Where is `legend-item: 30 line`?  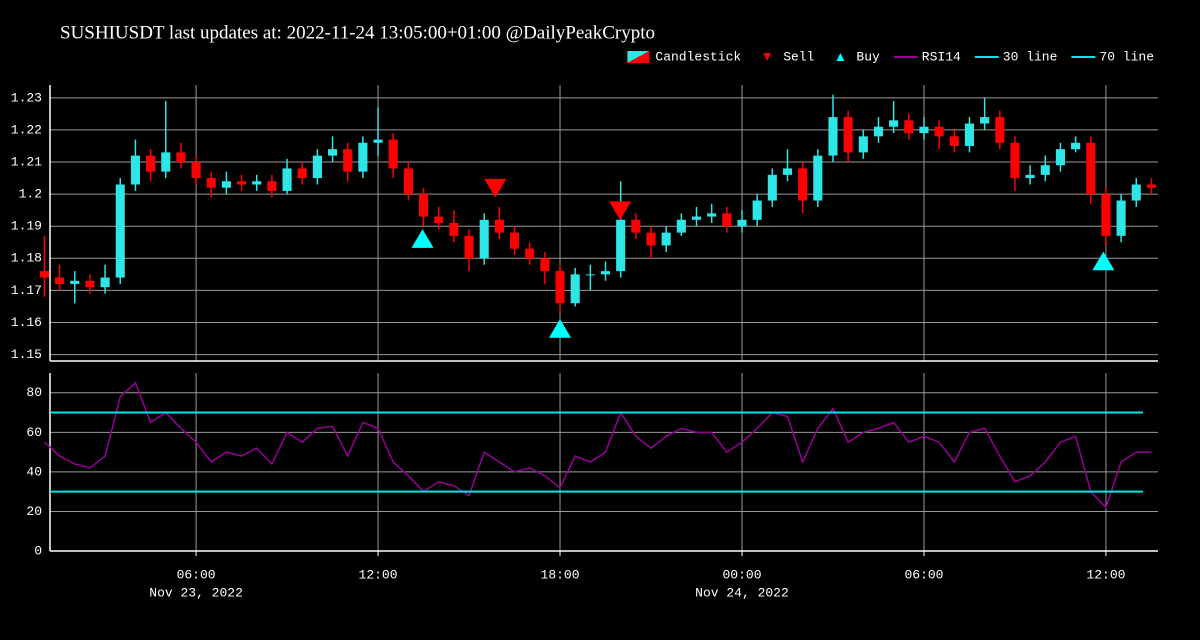
legend-item: 30 line is located at coordinates (1016, 56).